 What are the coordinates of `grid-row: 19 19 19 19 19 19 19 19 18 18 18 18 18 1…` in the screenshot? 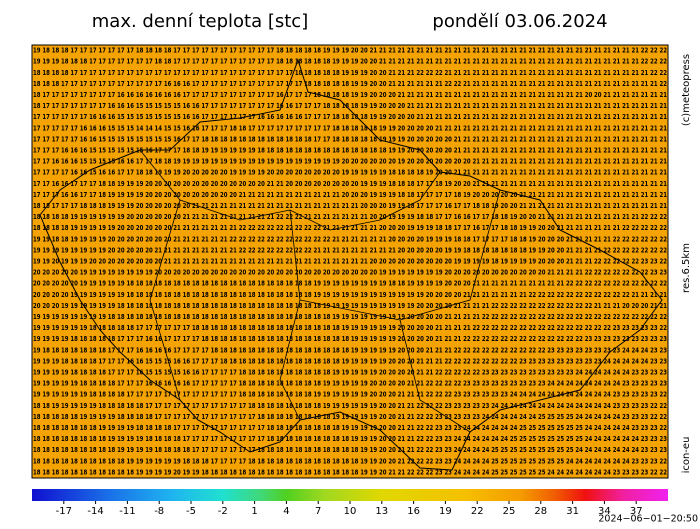 It's located at (350, 316).